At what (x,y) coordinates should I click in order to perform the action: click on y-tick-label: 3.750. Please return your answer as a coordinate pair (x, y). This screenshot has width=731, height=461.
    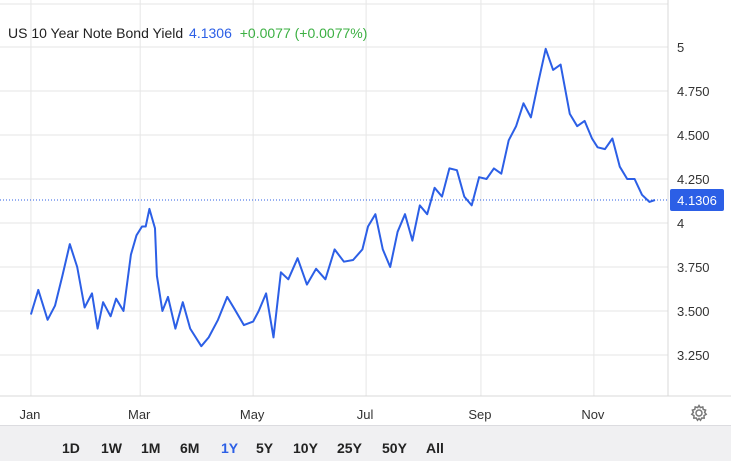
    Looking at the image, I should click on (693, 267).